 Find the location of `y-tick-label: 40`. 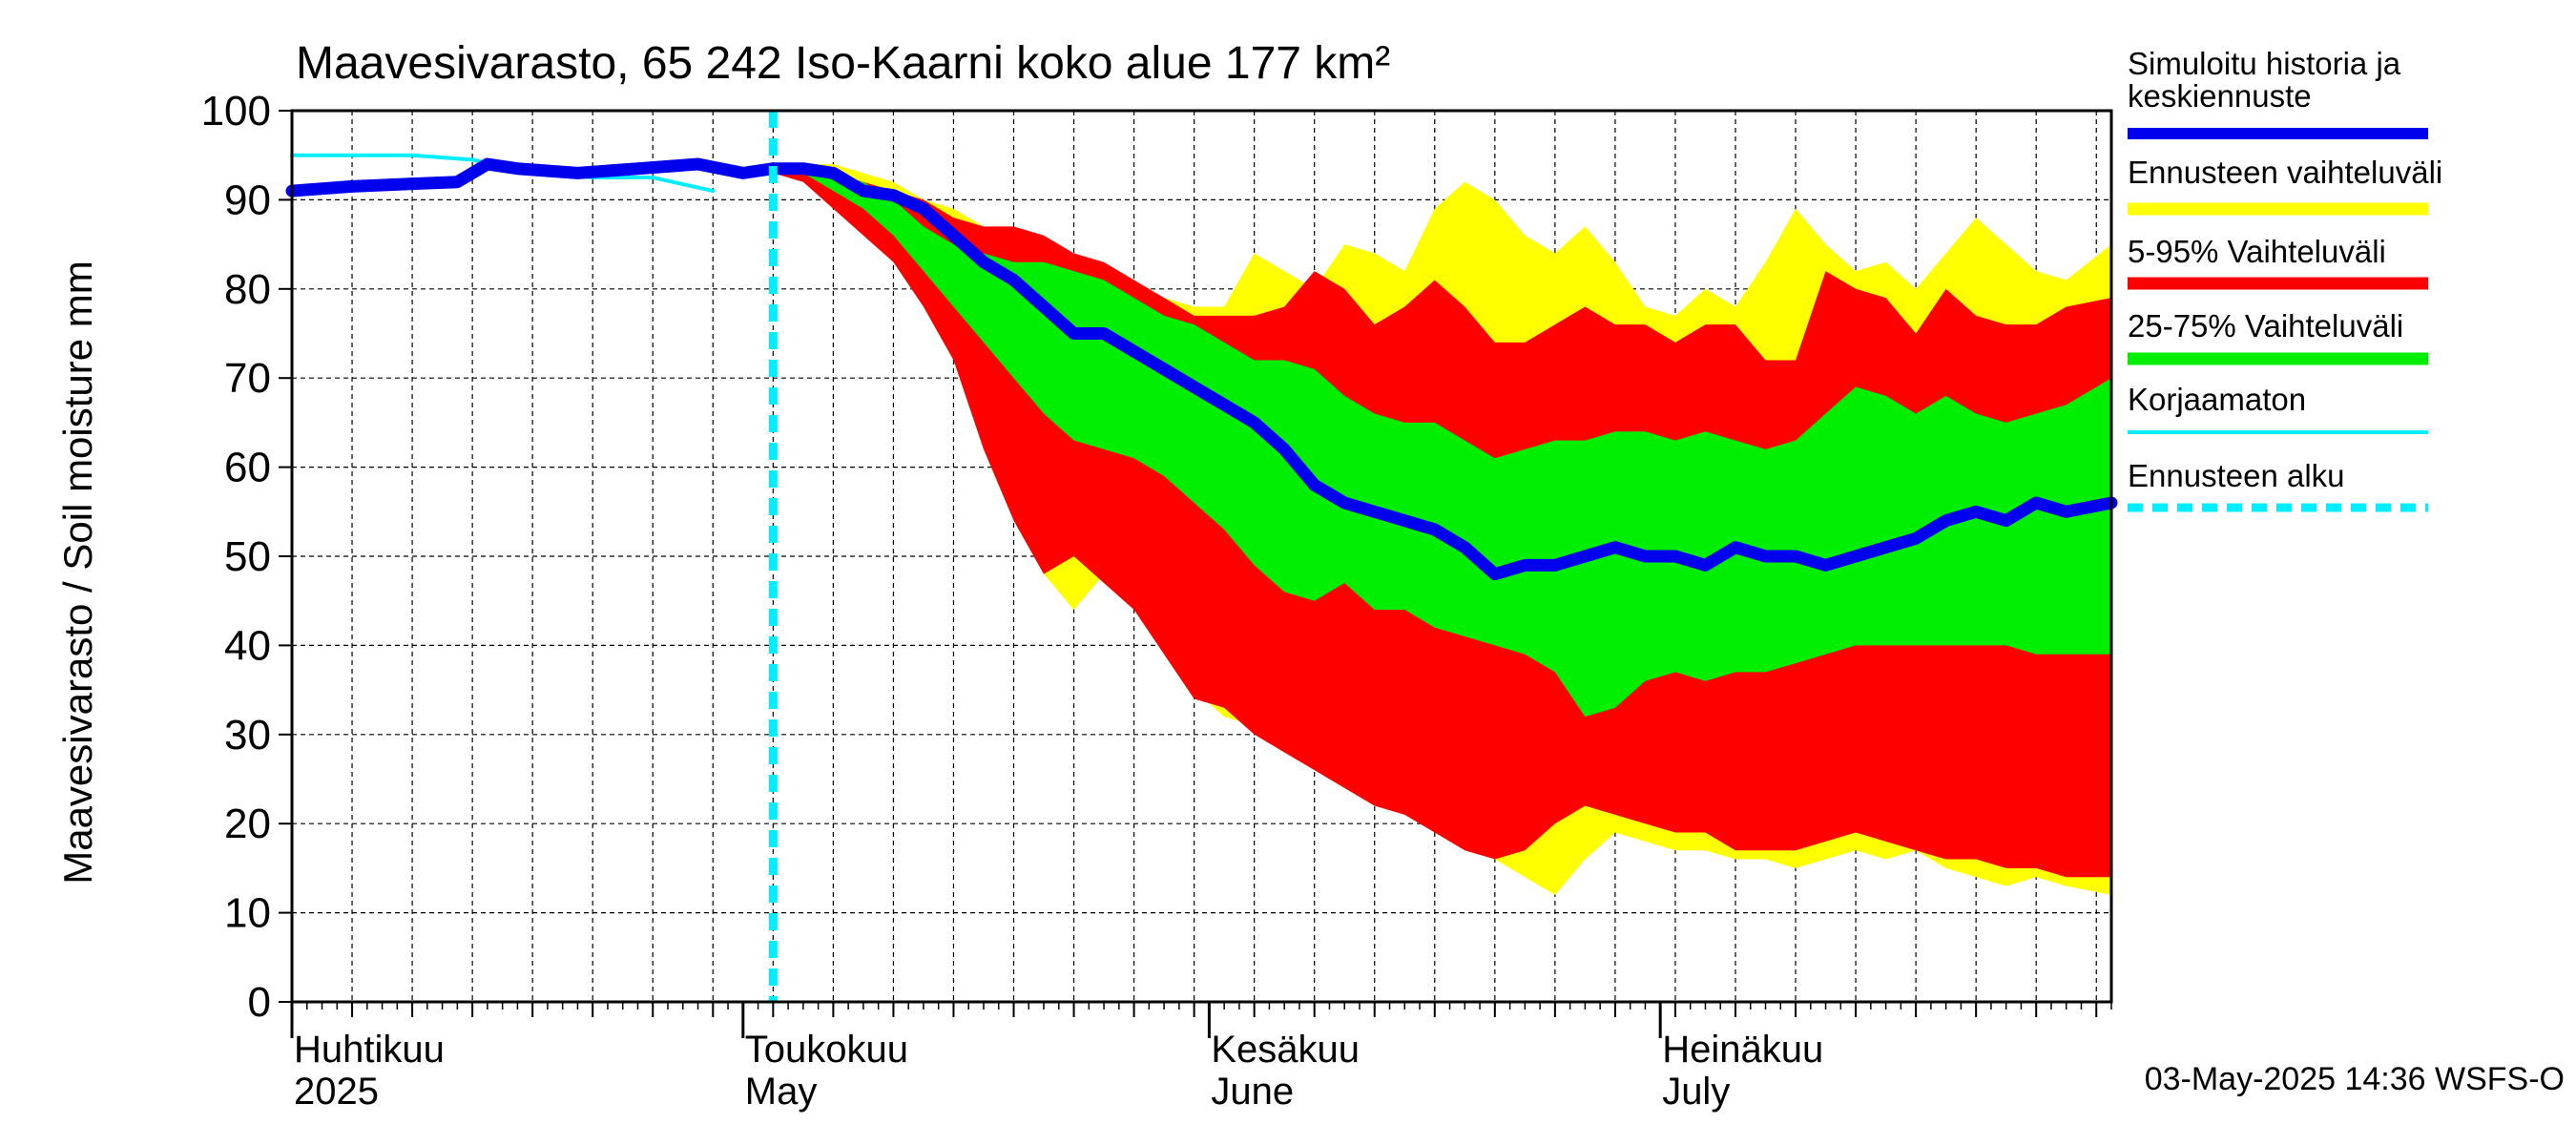

y-tick-label: 40 is located at coordinates (247, 646).